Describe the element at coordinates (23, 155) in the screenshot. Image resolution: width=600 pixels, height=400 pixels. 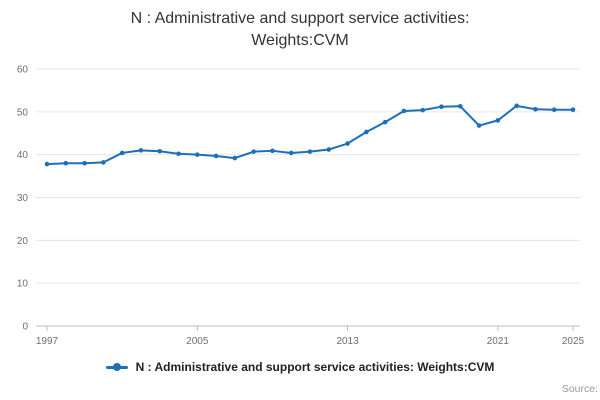
I see `svg-text: 40` at that location.